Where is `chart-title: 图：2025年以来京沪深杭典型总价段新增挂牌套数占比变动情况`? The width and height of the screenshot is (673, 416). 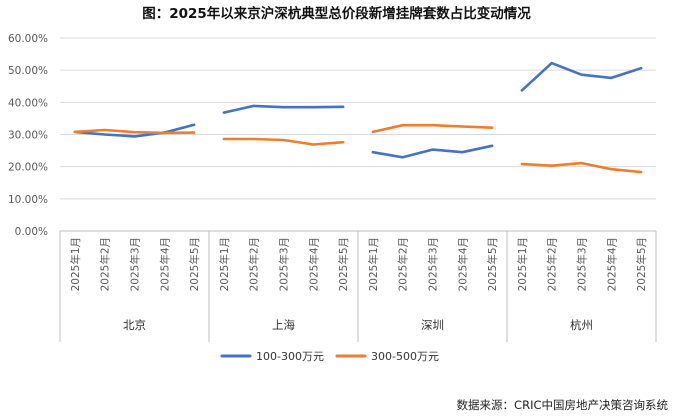 chart-title: 图：2025年以来京沪深杭典型总价段新增挂牌套数占比变动情况 is located at coordinates (336, 13).